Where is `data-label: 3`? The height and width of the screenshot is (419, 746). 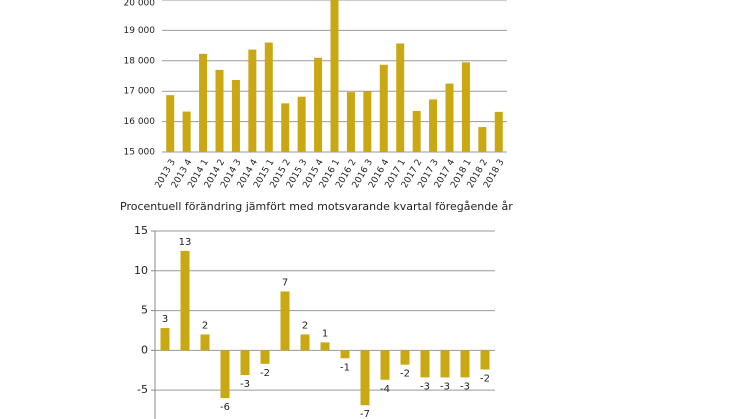
data-label: 3 is located at coordinates (165, 319).